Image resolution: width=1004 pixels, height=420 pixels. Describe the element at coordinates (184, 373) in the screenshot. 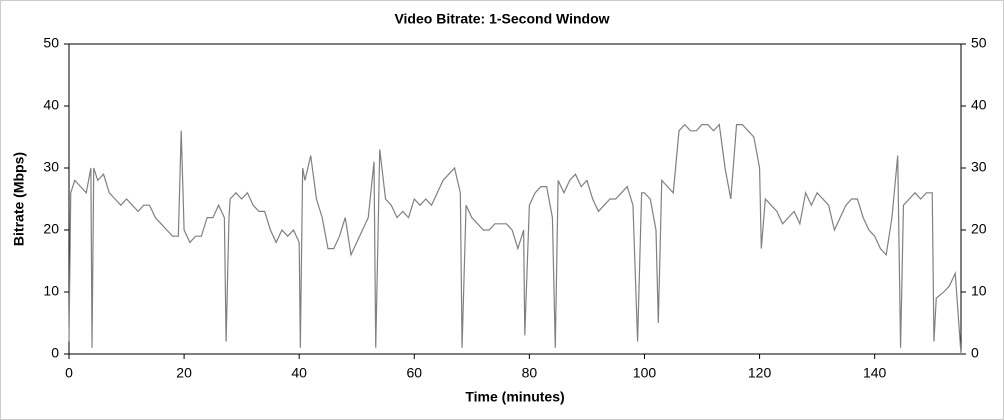

I see `x-tick-label: 20` at that location.